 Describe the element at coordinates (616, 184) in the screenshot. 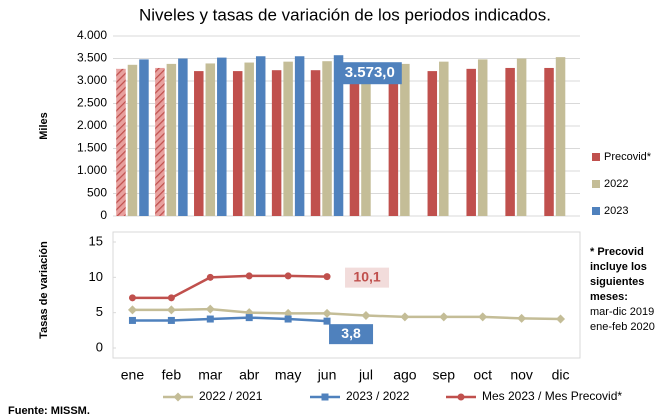

I see `legend-label: 2022` at that location.